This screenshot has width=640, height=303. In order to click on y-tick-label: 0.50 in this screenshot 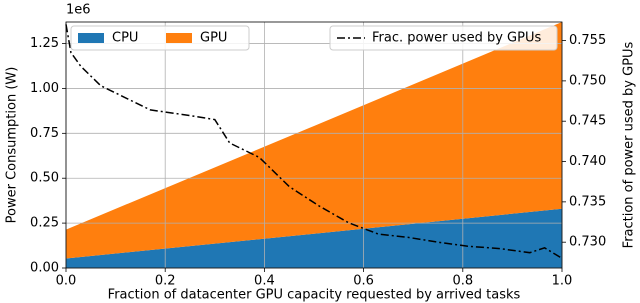, I will do `click(44, 178)`.